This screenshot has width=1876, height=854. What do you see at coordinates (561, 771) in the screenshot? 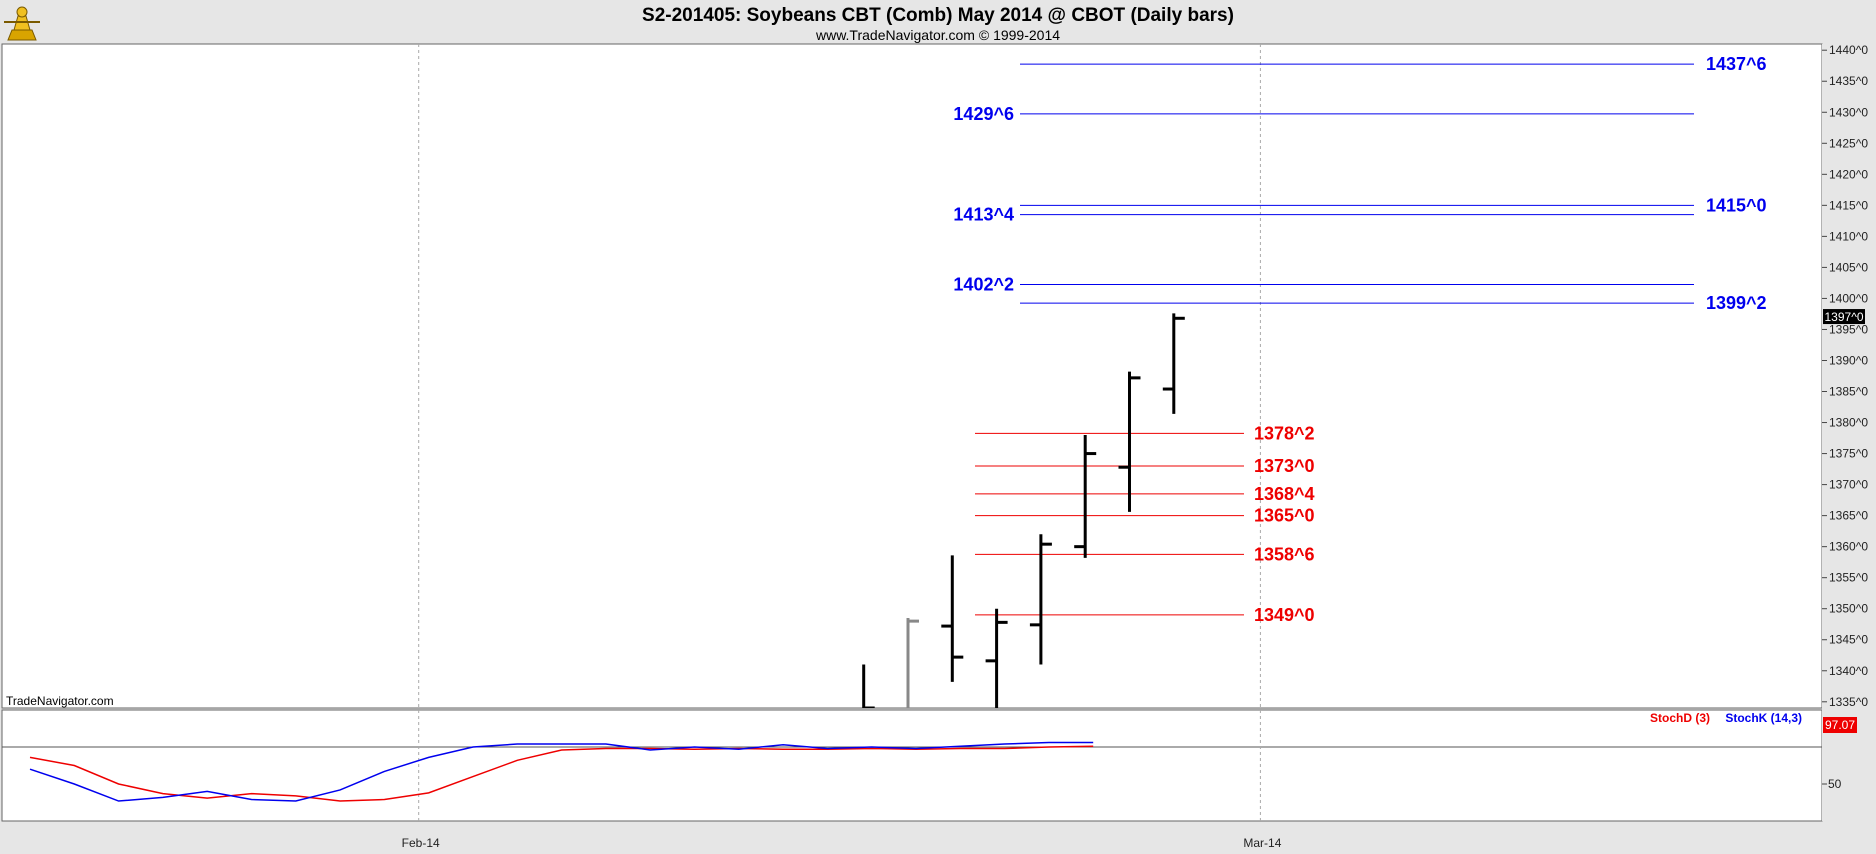
I see `stoch-k-line` at bounding box center [561, 771].